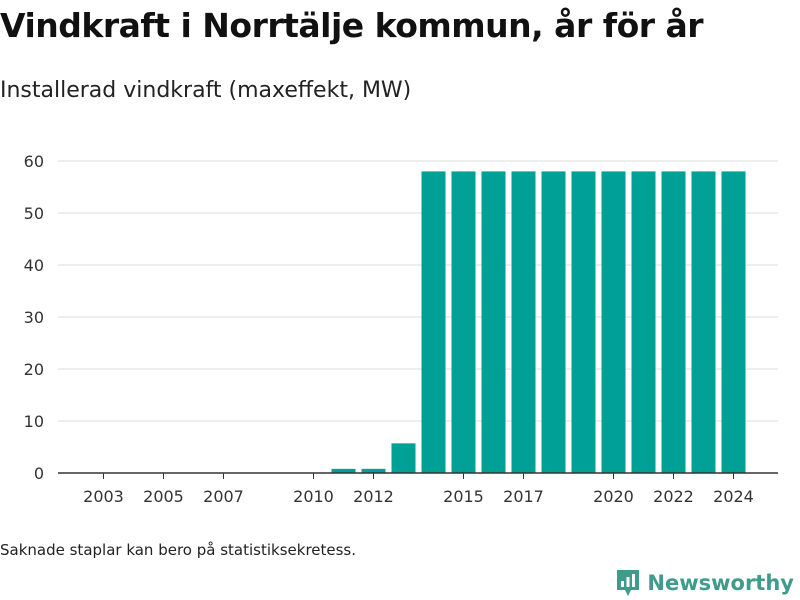 The image size is (800, 600). What do you see at coordinates (373, 496) in the screenshot?
I see `x-tick-label: 2012` at bounding box center [373, 496].